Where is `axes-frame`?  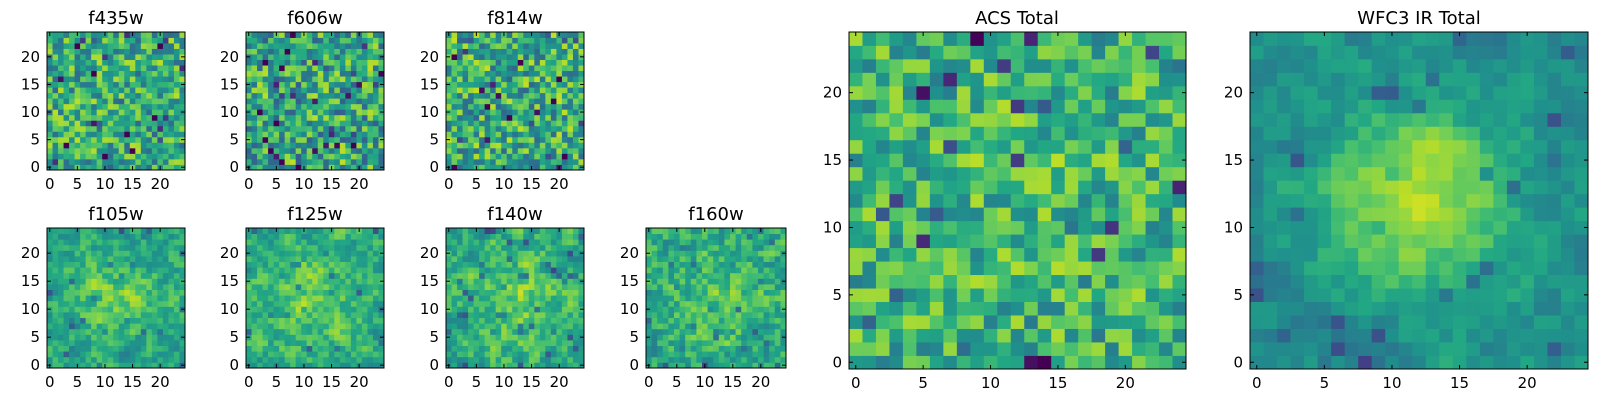
axes-frame is located at coordinates (315, 101).